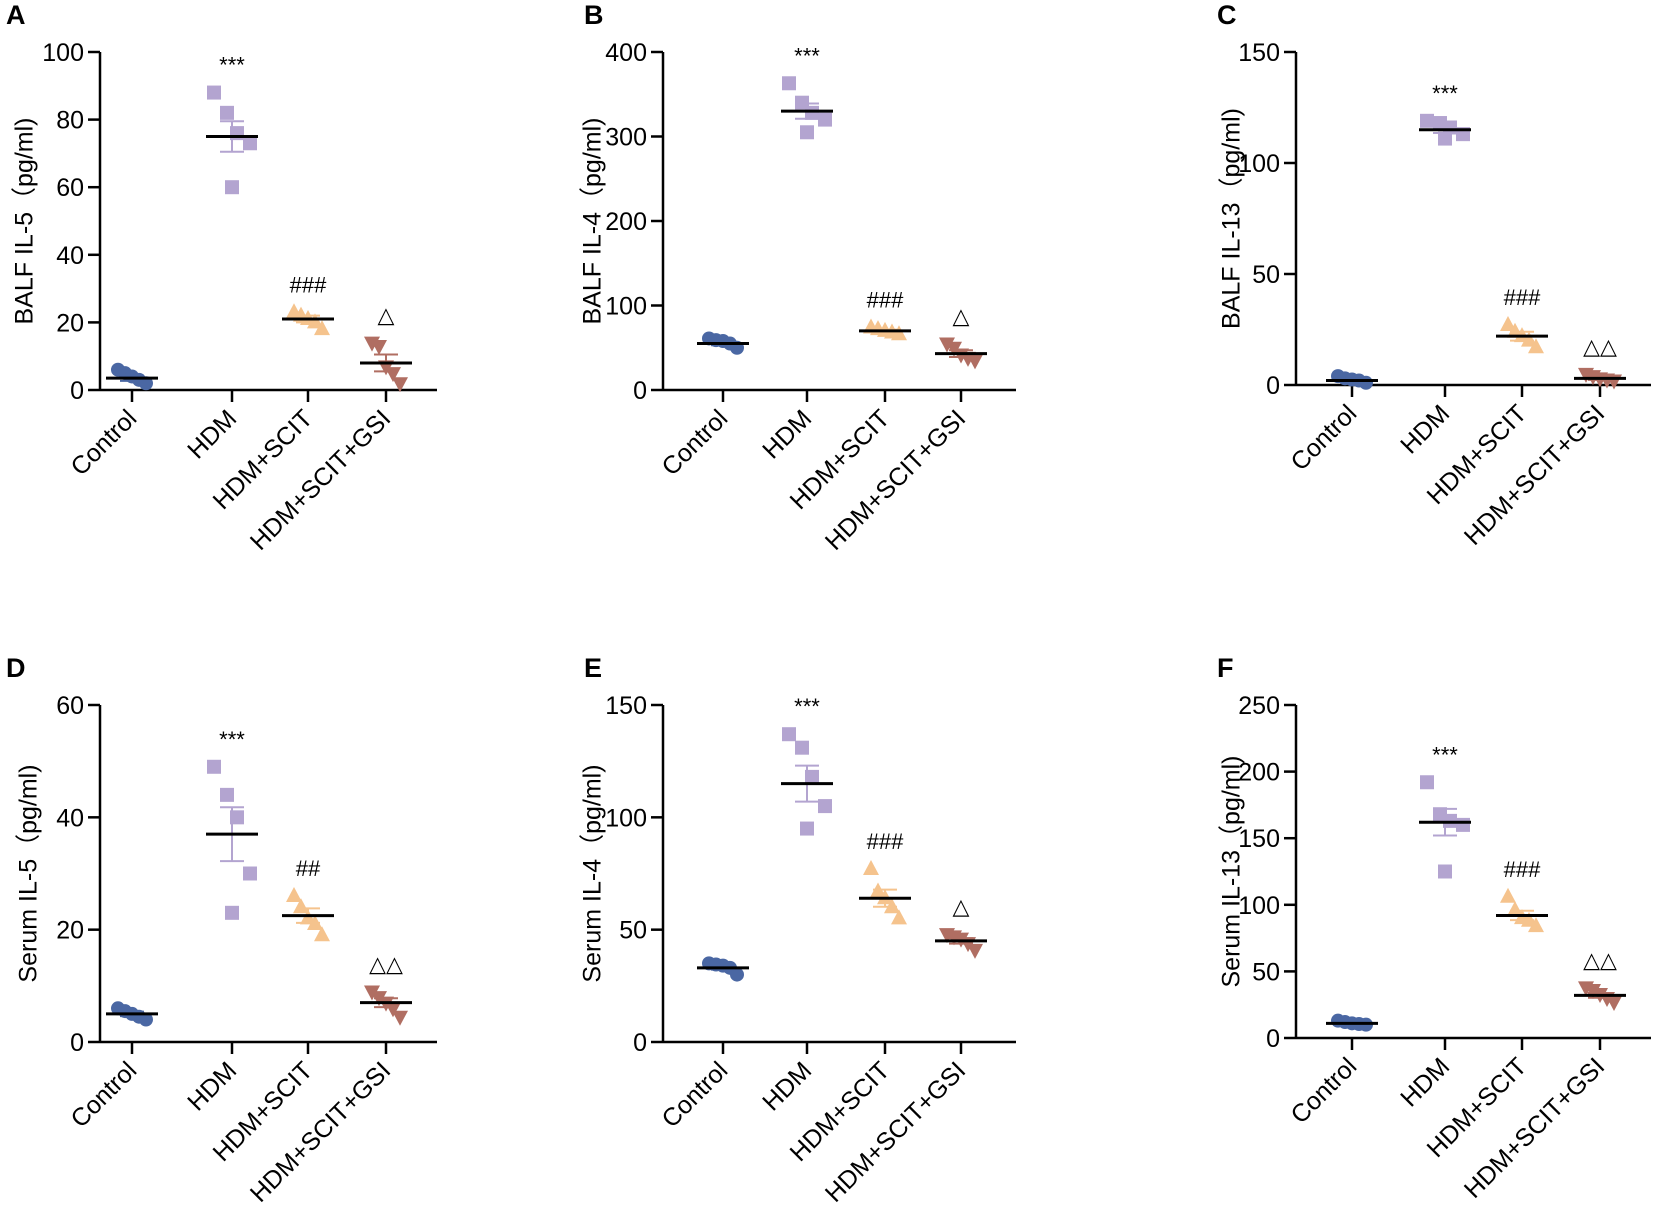  I want to click on significance-annotation: △, so click(961, 316).